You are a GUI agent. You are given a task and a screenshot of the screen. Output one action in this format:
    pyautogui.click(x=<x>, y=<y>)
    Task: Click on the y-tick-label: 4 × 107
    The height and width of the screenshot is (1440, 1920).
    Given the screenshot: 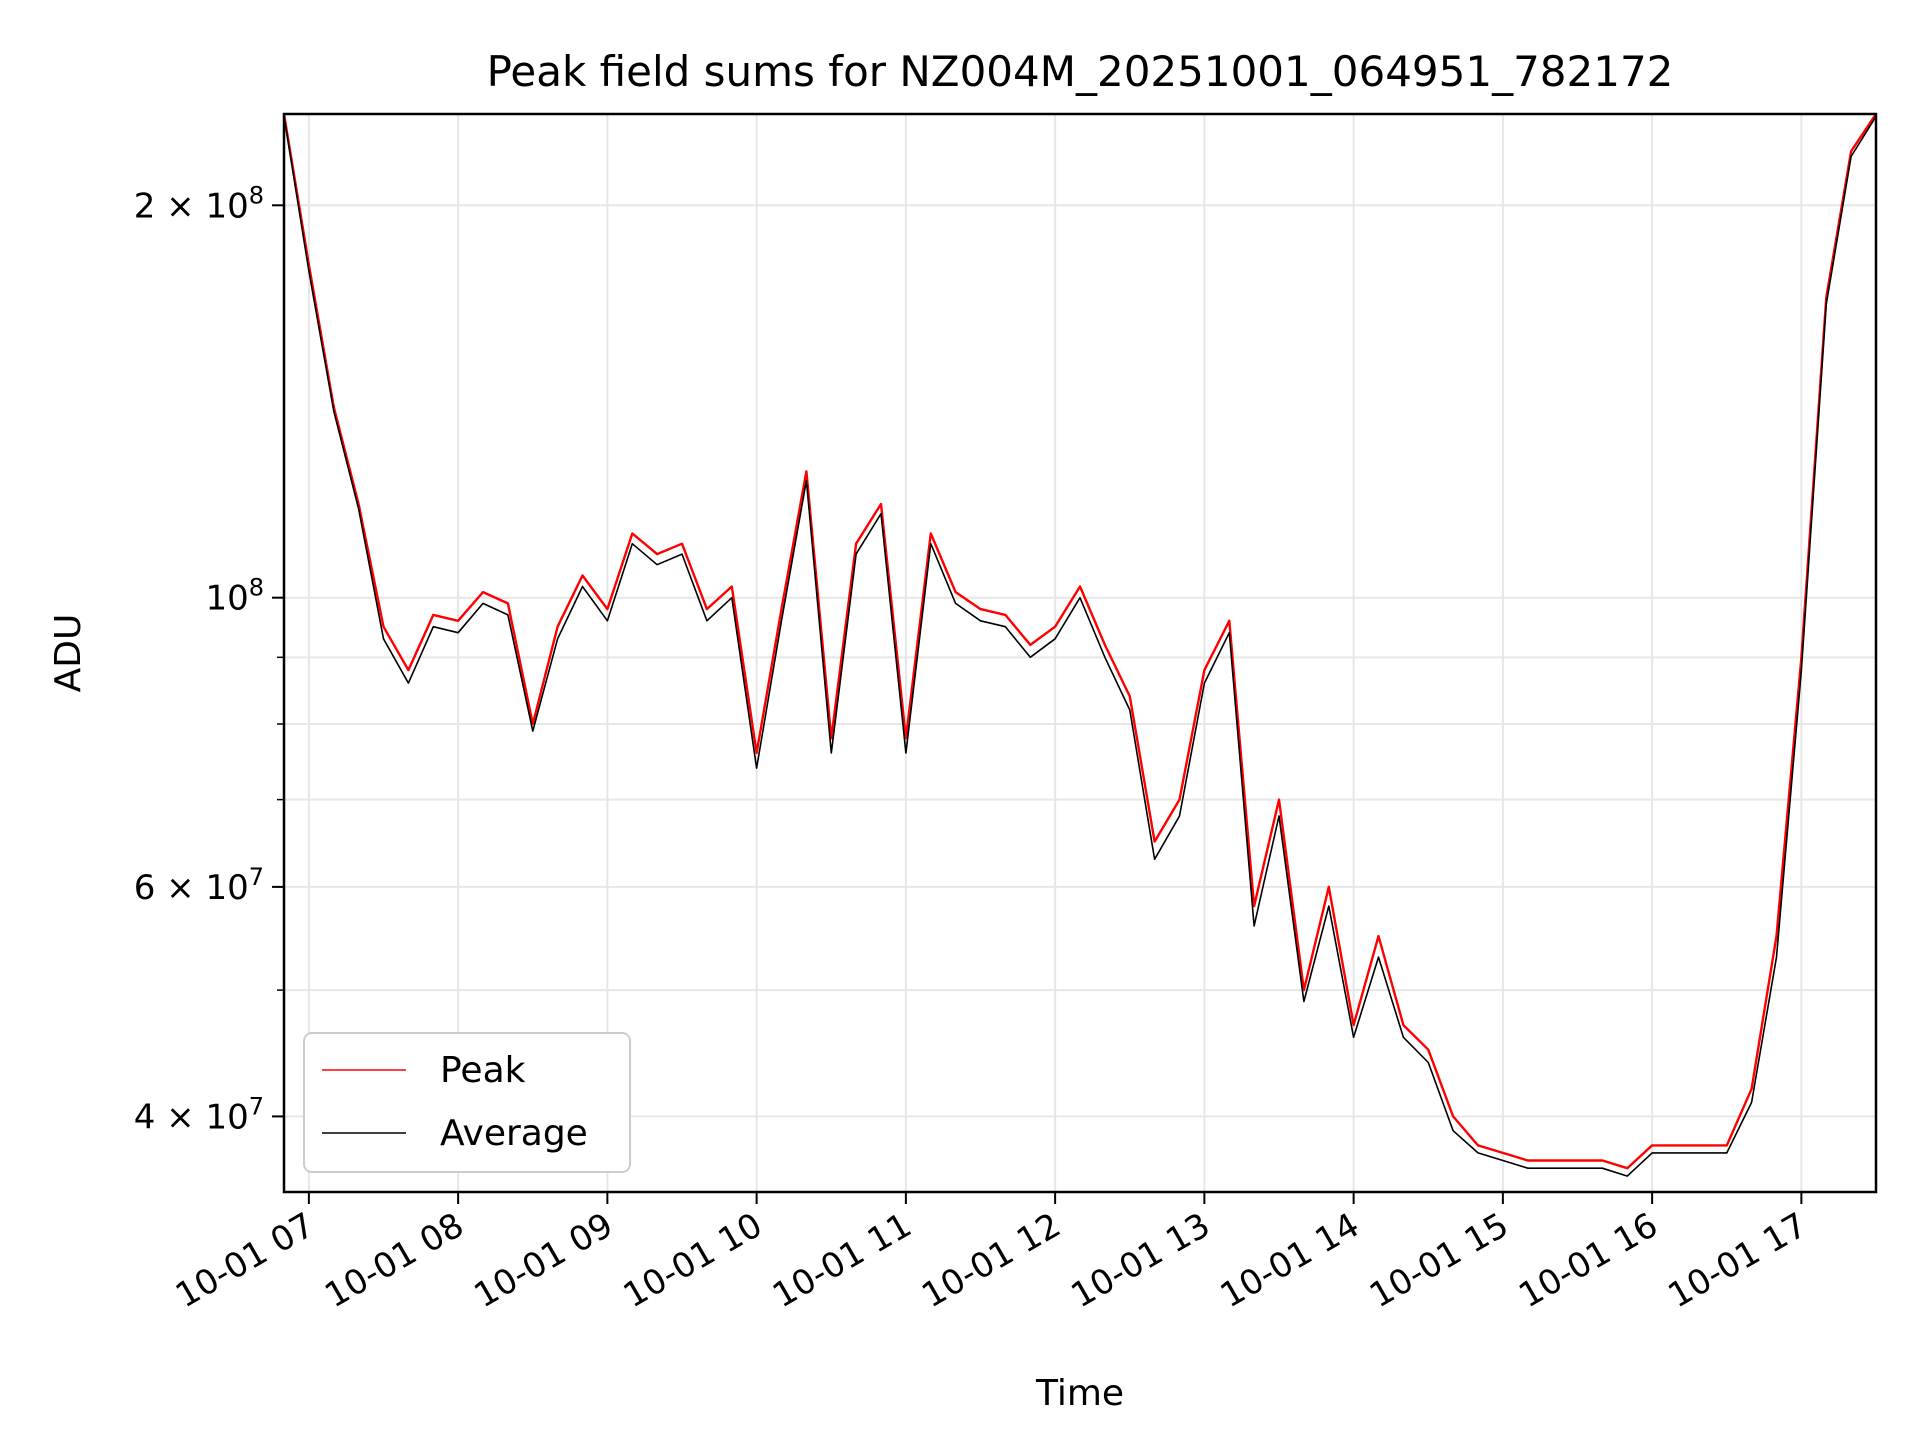 What is the action you would take?
    pyautogui.click(x=199, y=1114)
    